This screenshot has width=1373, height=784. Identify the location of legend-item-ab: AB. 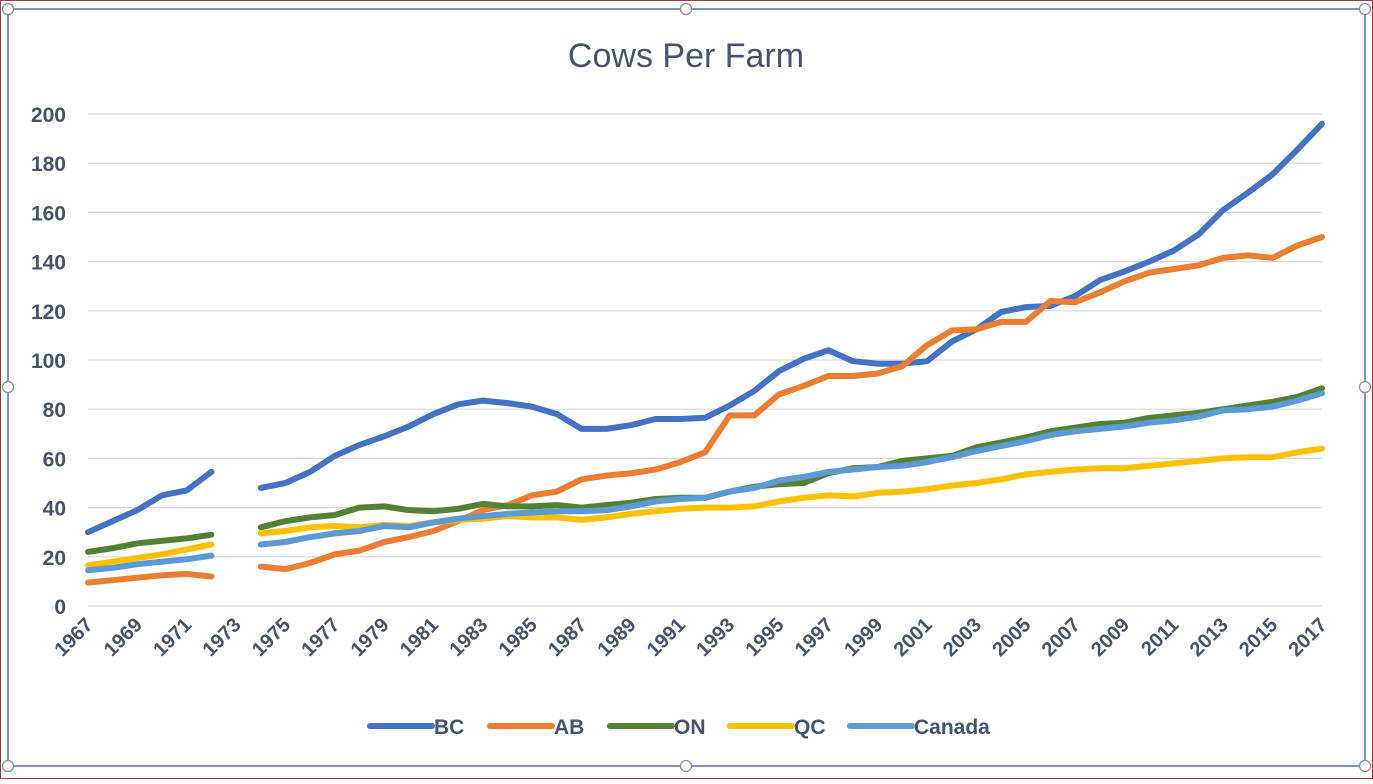
(535, 727).